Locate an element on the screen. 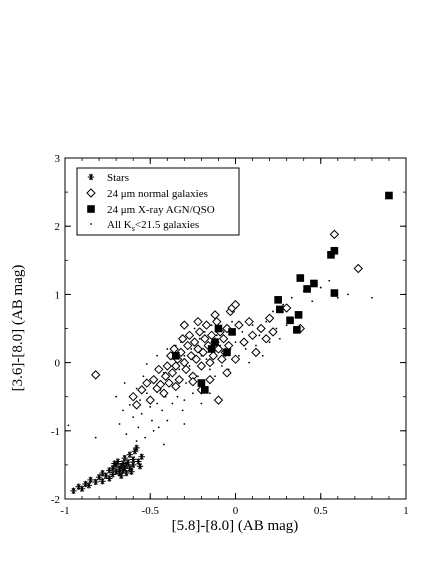 This screenshot has height=564, width=436. y-tick-label: 0 is located at coordinates (58, 364).